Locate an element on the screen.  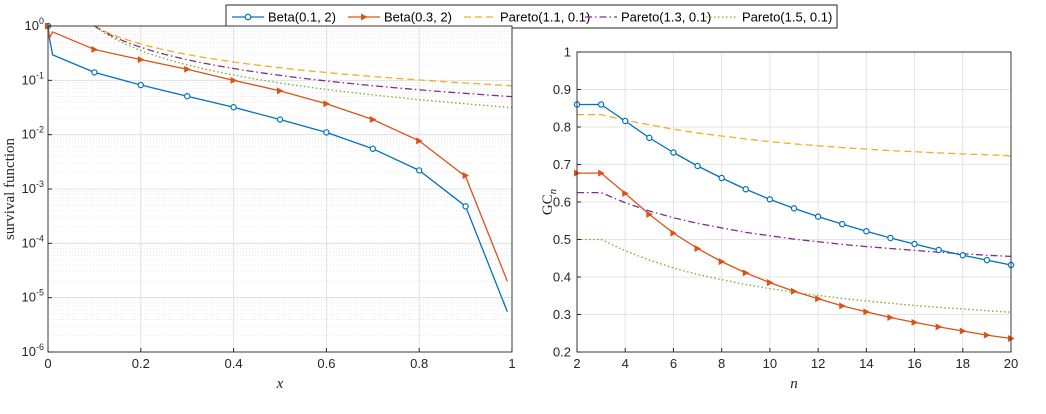
x-tick-label: 0 is located at coordinates (47, 363).